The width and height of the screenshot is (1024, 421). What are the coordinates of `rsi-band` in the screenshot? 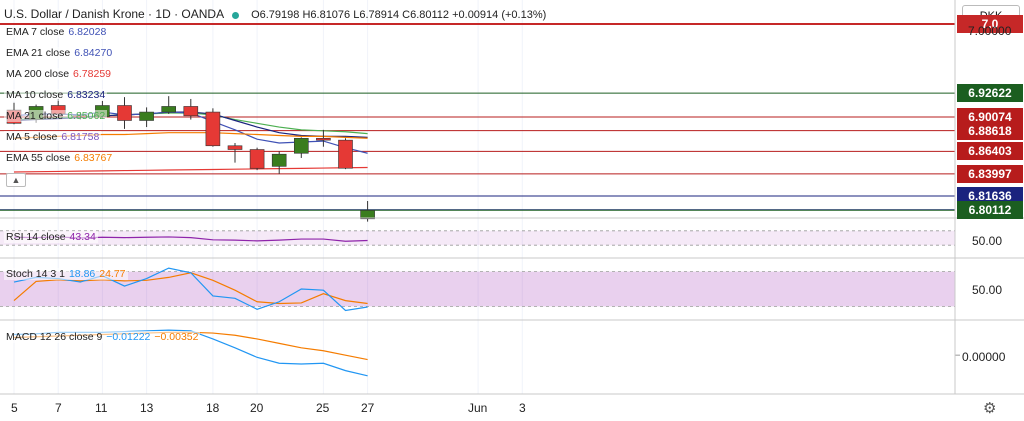 It's located at (477, 238).